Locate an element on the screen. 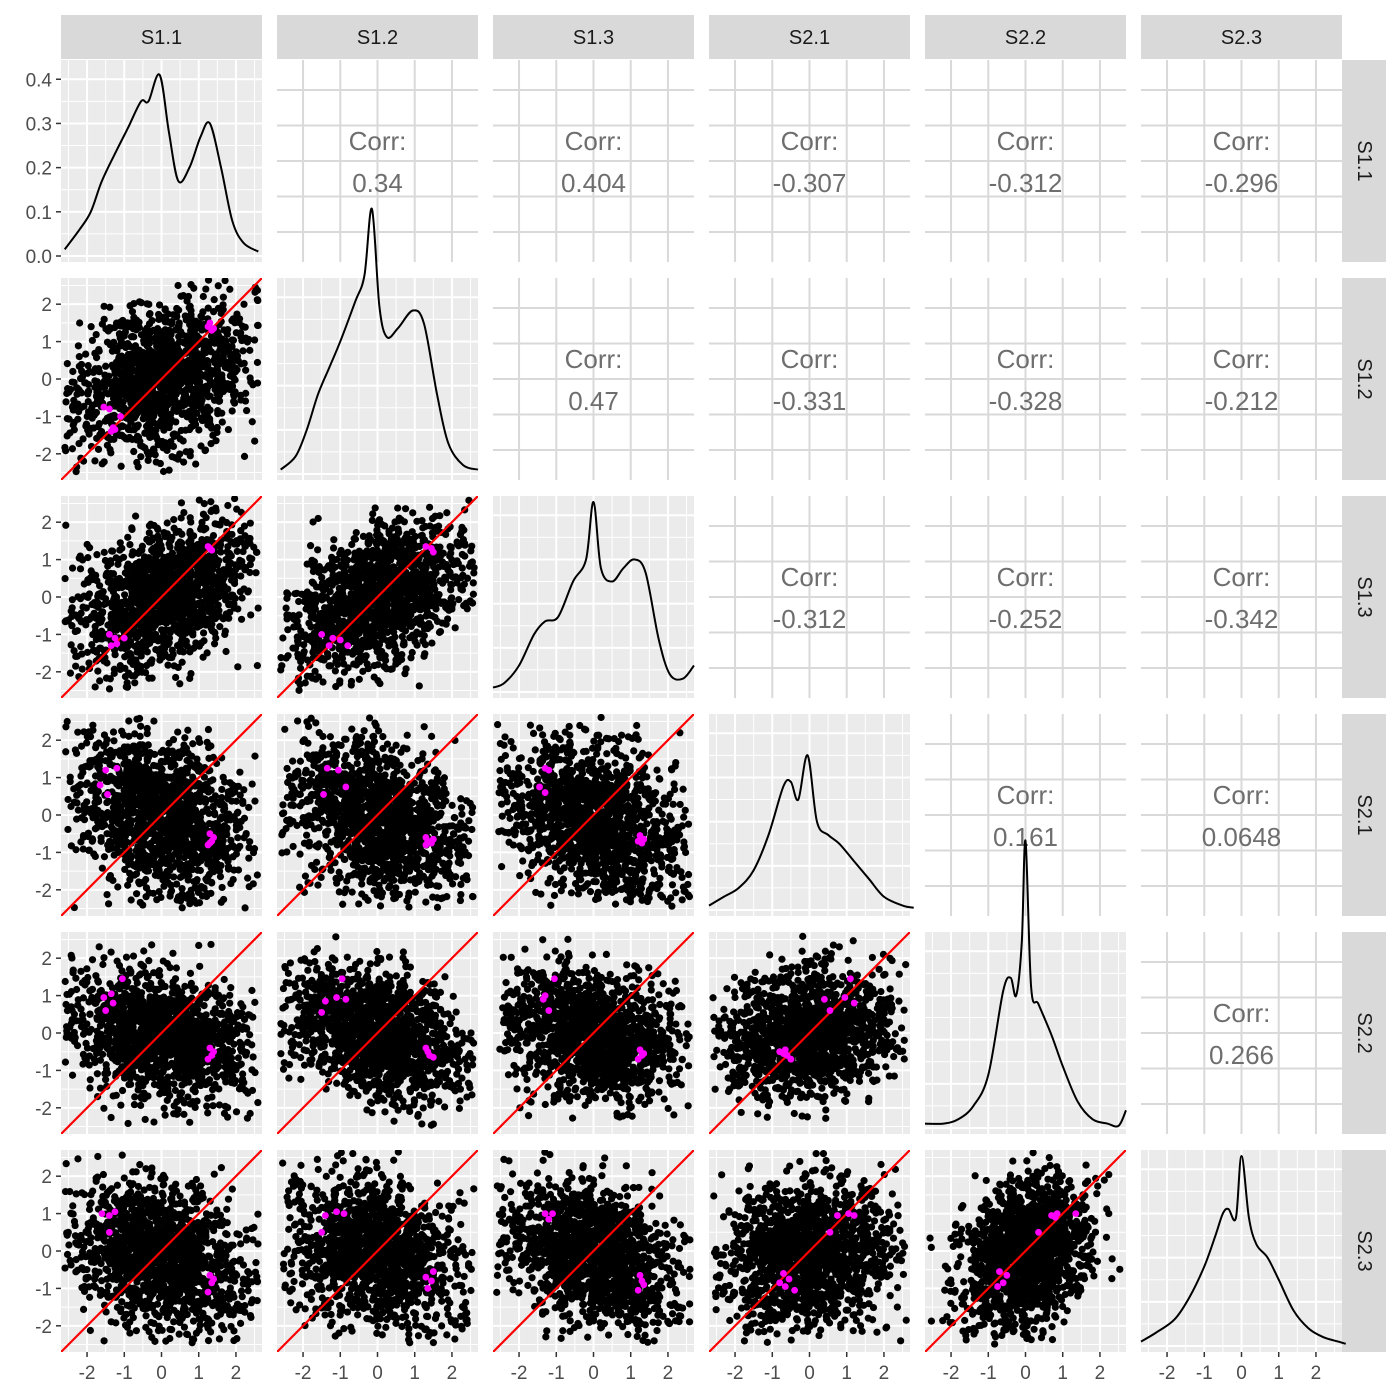 Image resolution: width=1400 pixels, height=1400 pixels. column-label-s2-1: S2.1 is located at coordinates (809, 38).